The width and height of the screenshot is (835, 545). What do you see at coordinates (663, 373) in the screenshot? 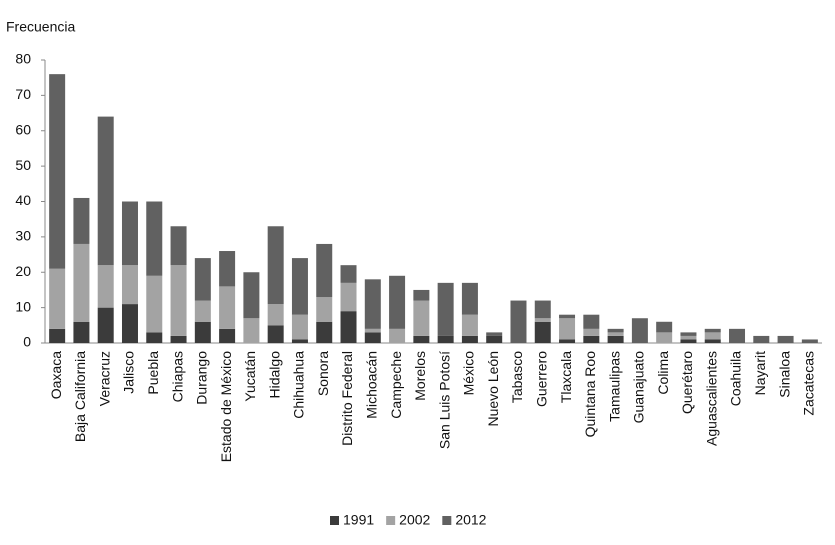
I see `x-tick-label: Colima` at bounding box center [663, 373].